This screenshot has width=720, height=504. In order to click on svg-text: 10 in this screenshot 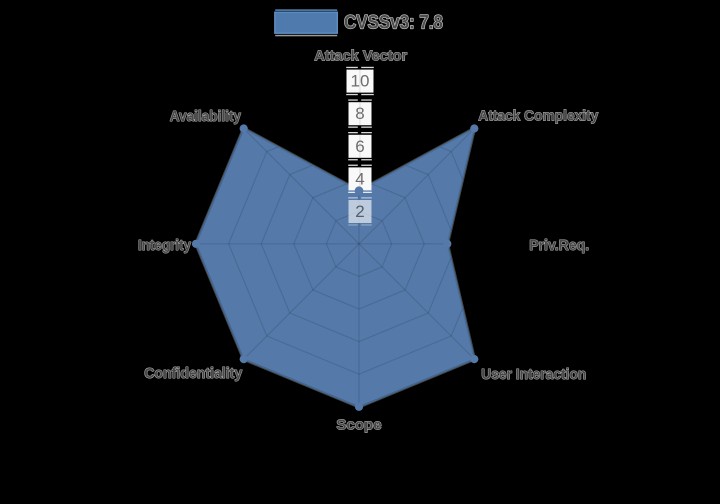, I will do `click(360, 81)`.